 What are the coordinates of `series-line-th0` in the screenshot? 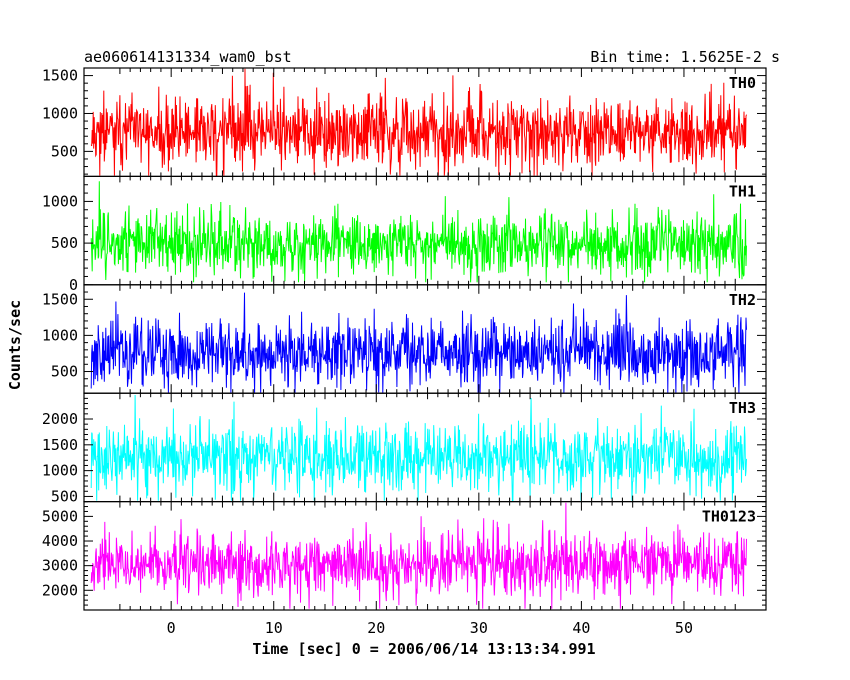 It's located at (418, 122).